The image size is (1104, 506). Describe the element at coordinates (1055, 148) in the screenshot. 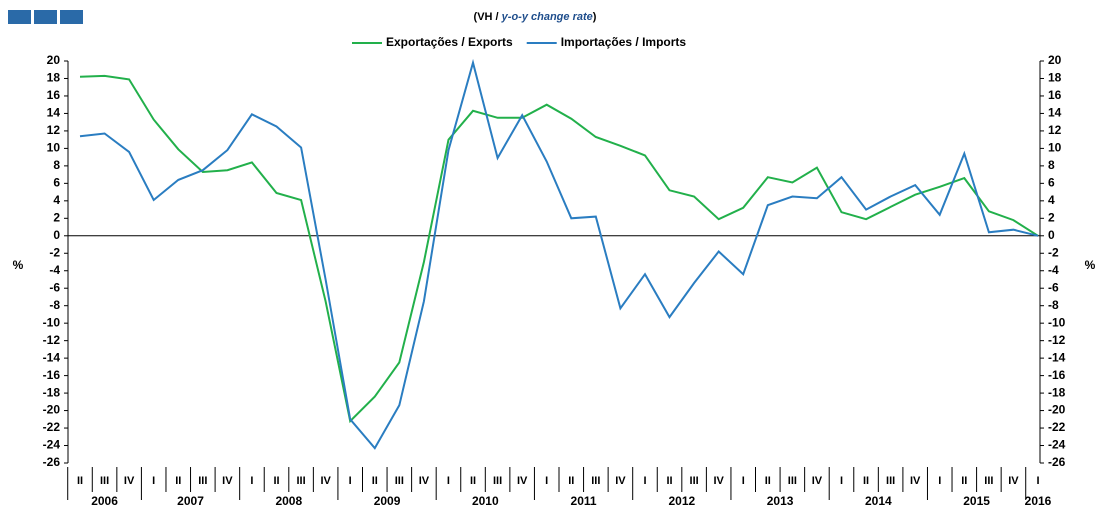

I see `y2-tick-label: 10` at that location.